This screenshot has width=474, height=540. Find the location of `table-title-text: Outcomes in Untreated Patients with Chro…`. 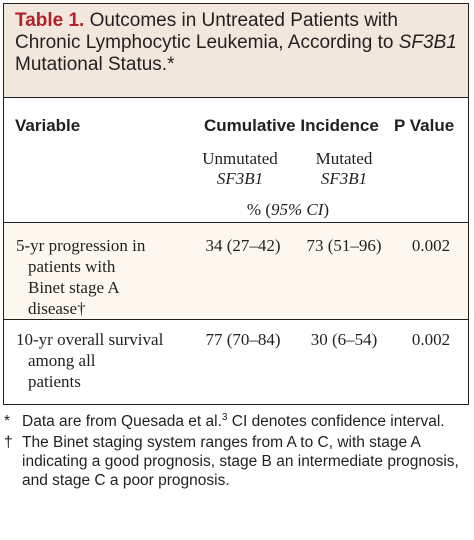

table-title-text: Outcomes in Untreated Patients with Chro… is located at coordinates (206, 31).